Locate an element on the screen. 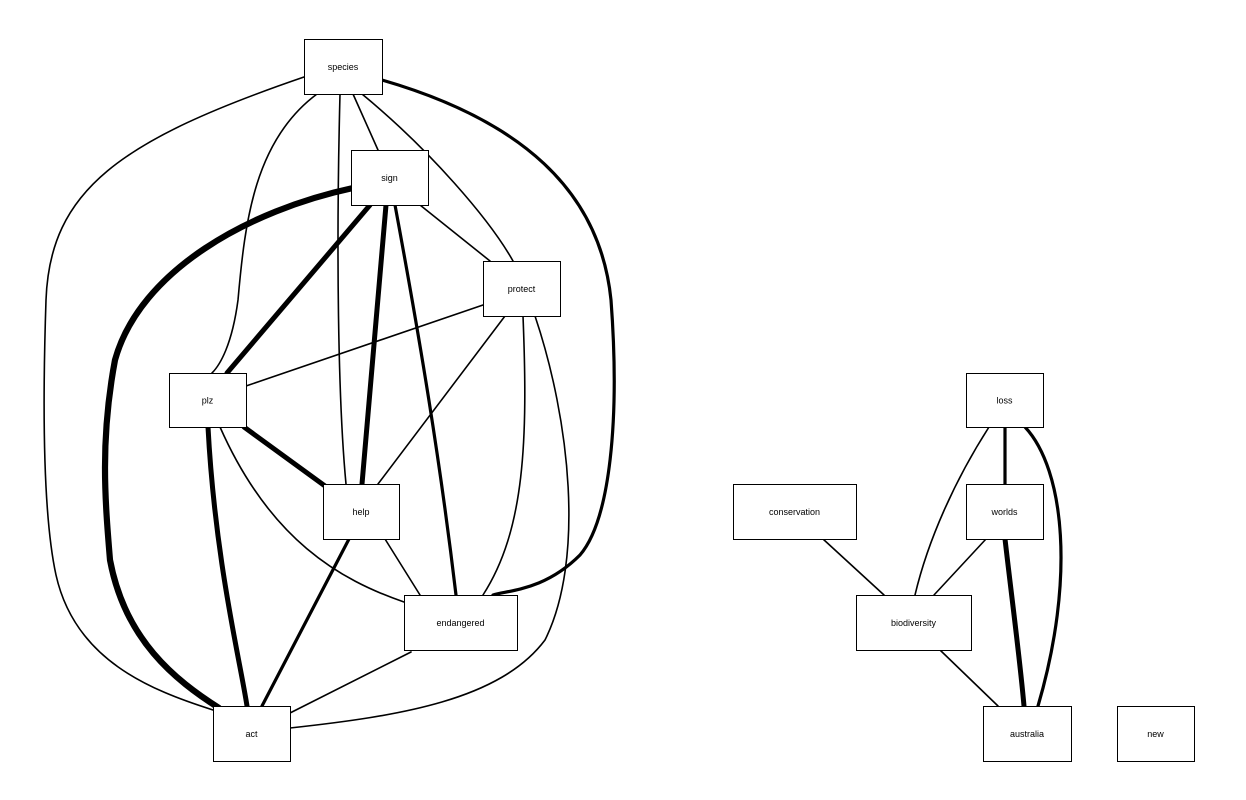 Image resolution: width=1246 pixels, height=800 pixels. node-endangered: endangered is located at coordinates (461, 623).